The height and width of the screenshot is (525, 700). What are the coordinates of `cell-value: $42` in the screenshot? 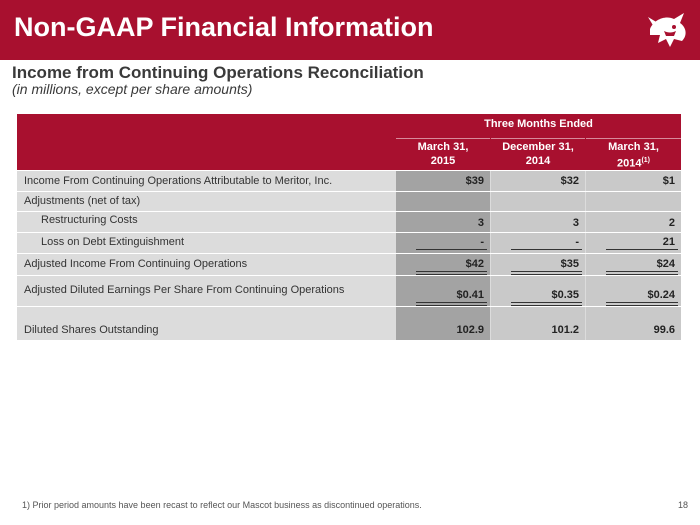 It's located at (474, 264).